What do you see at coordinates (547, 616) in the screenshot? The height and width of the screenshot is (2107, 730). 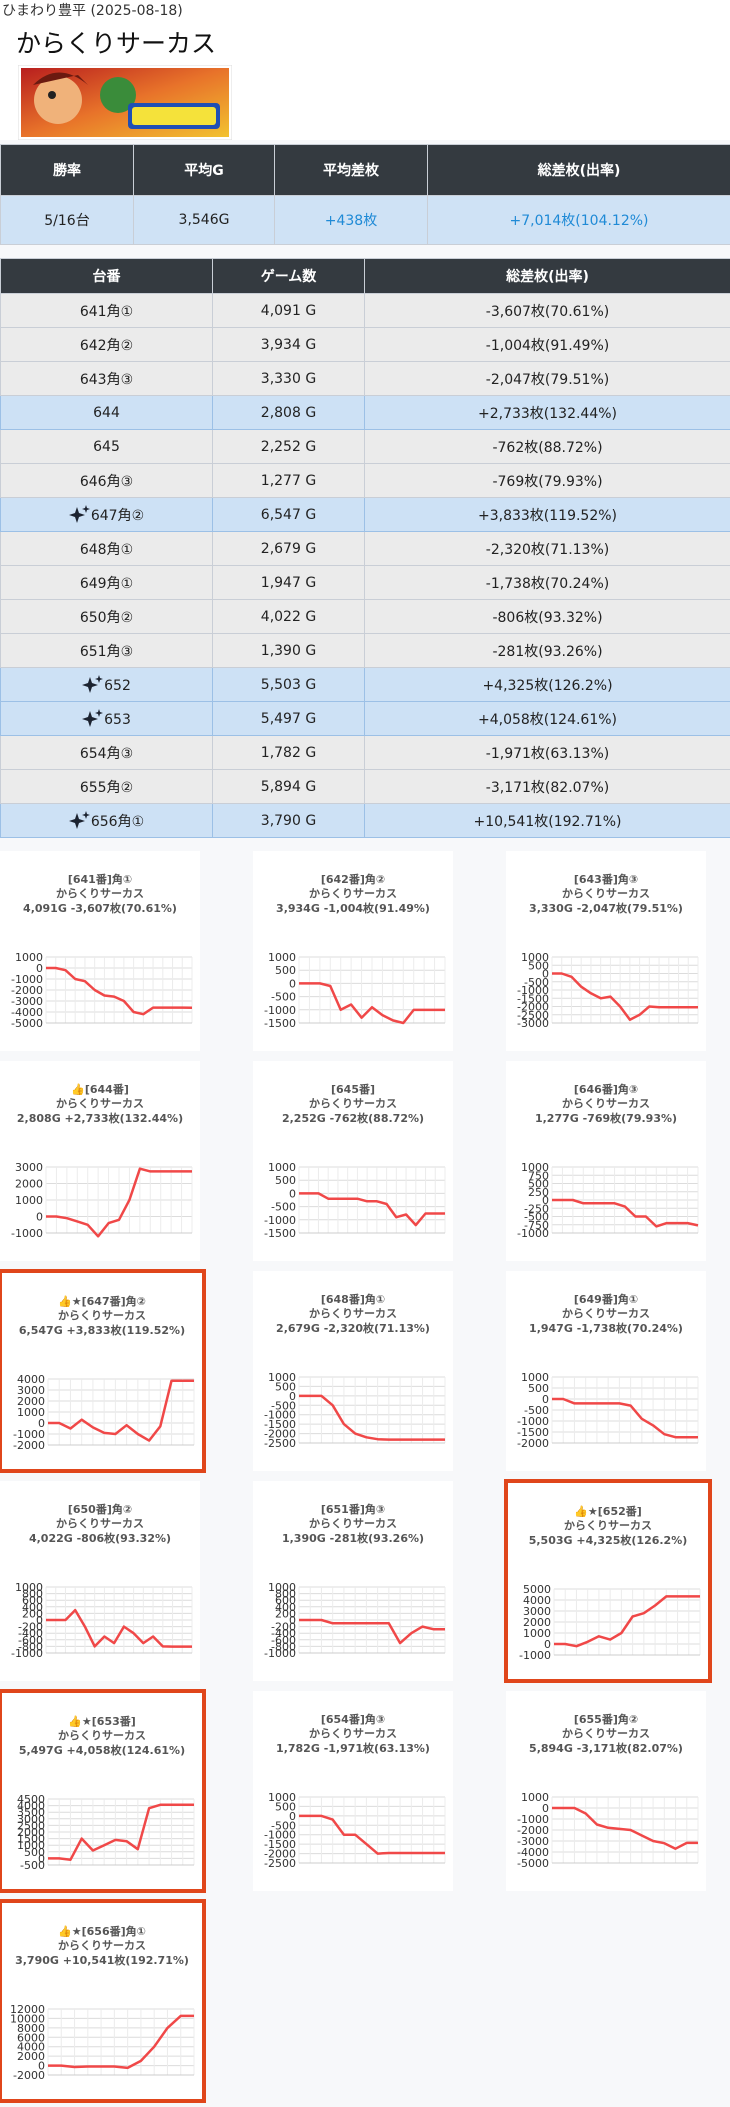 I see `table-cell: -806枚(93.32%)` at bounding box center [547, 616].